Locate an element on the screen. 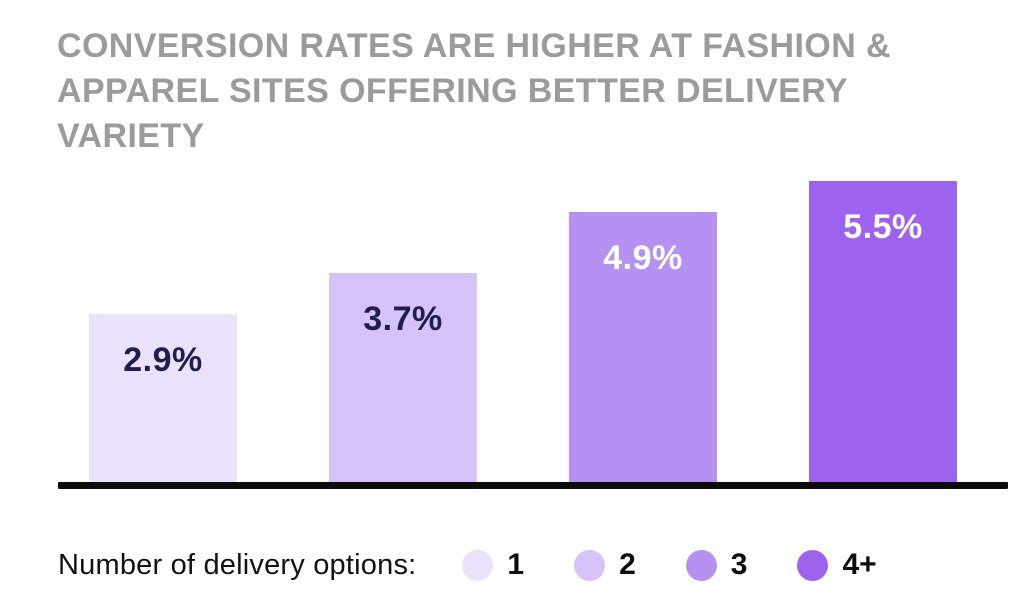  bar-3-options: 4.9% is located at coordinates (643, 347).